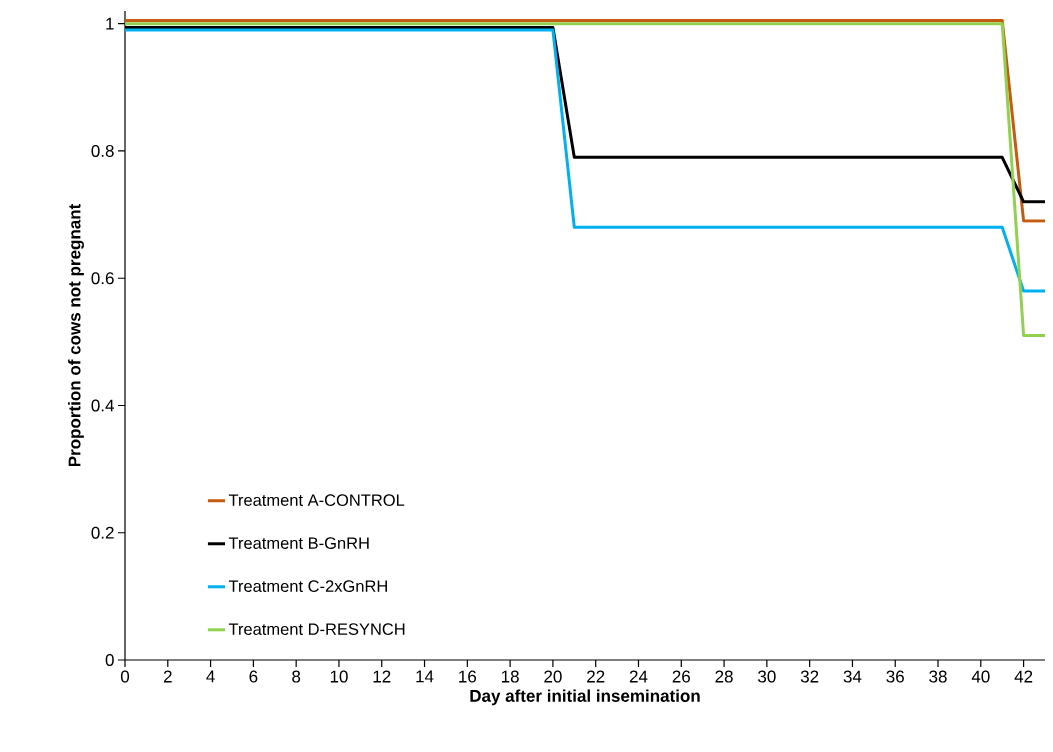 This screenshot has width=1053, height=752. I want to click on legend-label: Treatment D-RESYNCH, so click(316, 629).